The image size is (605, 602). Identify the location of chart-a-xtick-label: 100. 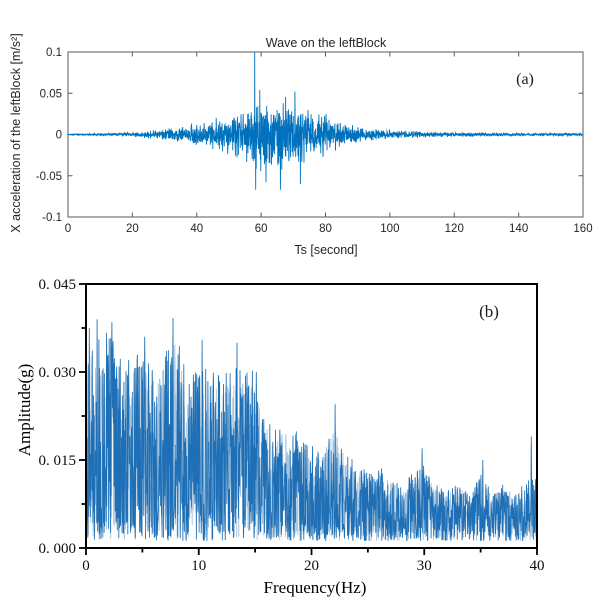
(389, 229).